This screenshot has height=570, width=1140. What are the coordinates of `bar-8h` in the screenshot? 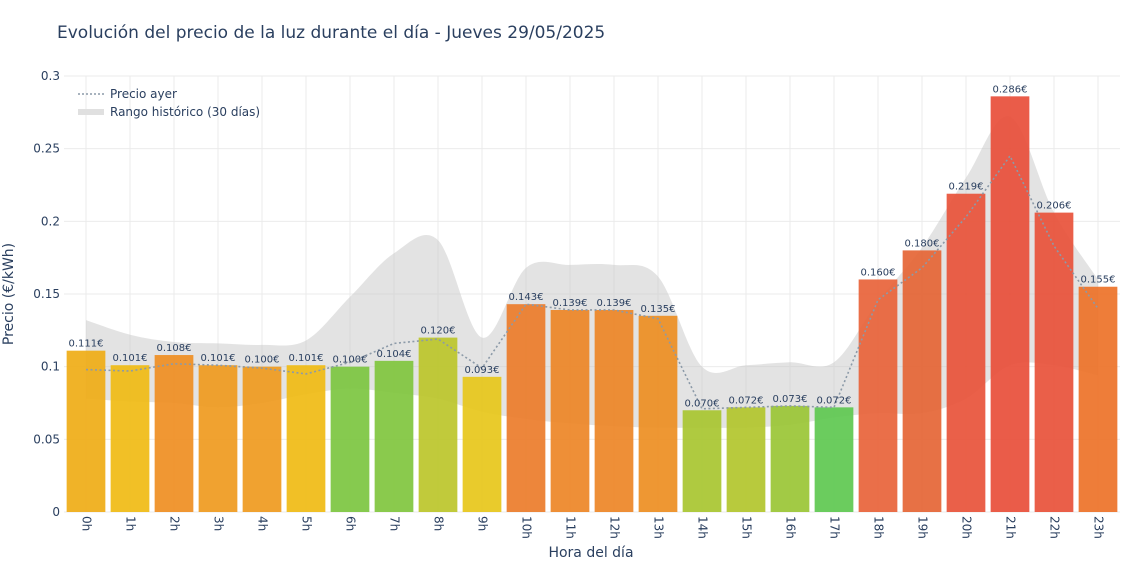 It's located at (438, 424).